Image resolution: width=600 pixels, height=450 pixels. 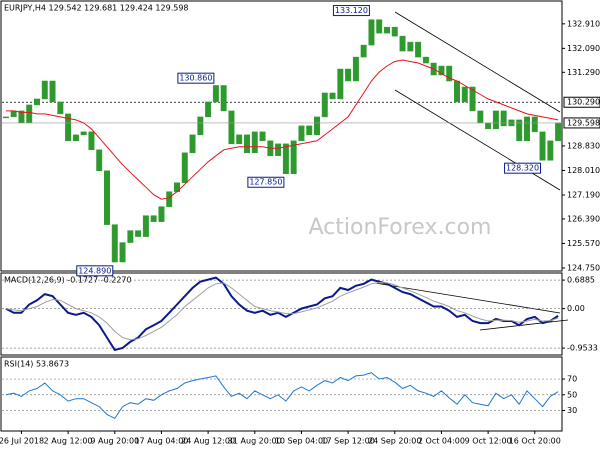 What do you see at coordinates (68, 441) in the screenshot?
I see `x-tick-label: 2 Aug 12:00` at bounding box center [68, 441].